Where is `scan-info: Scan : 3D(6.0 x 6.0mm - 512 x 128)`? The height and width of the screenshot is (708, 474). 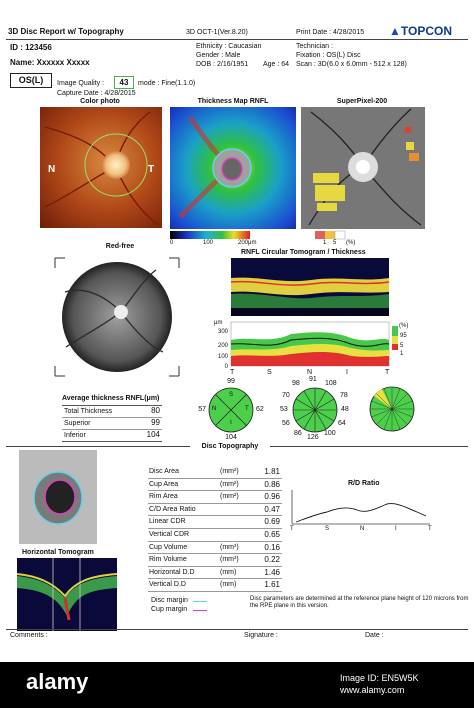 scan-info: Scan : 3D(6.0 x 6.0mm - 512 x 128) is located at coordinates (351, 64).